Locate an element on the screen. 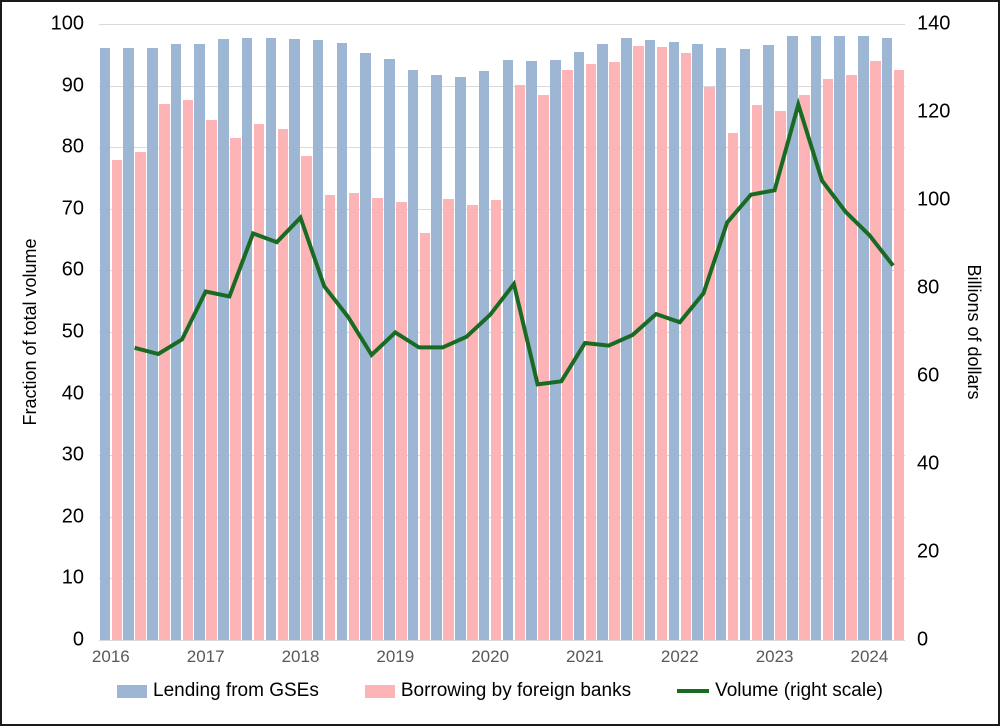  x-tick-label-2020: 2020 is located at coordinates (490, 656).